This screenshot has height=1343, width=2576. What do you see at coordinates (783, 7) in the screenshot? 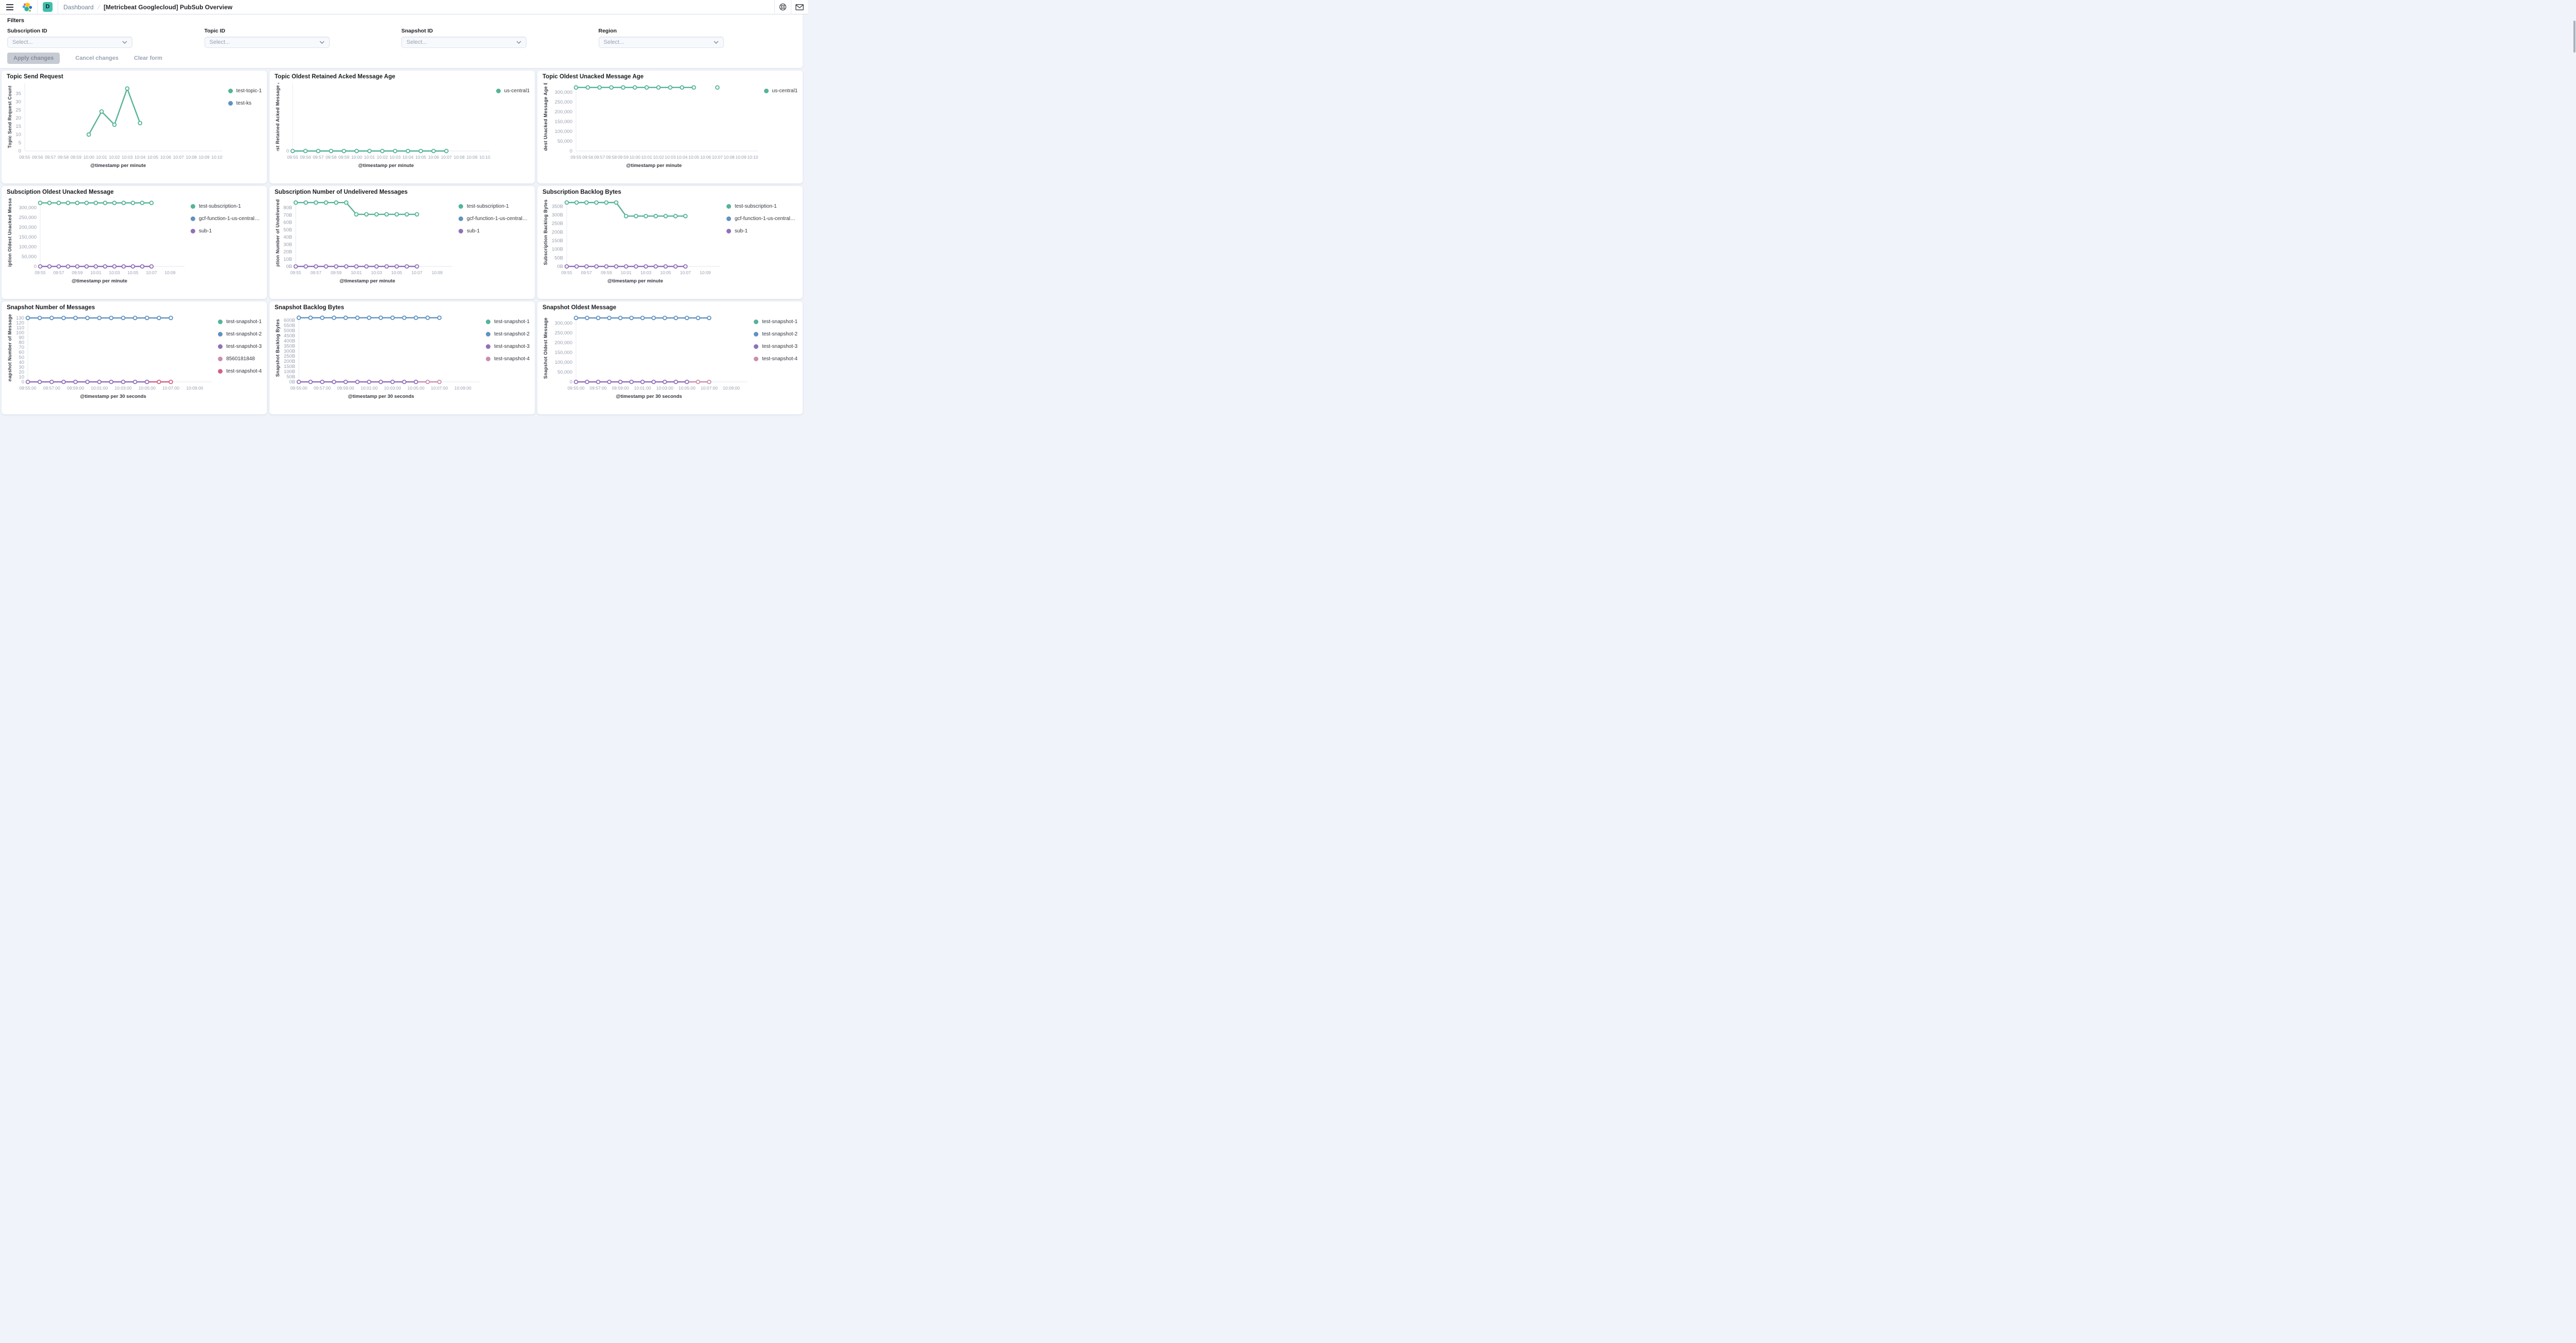
I see `help-icon` at bounding box center [783, 7].